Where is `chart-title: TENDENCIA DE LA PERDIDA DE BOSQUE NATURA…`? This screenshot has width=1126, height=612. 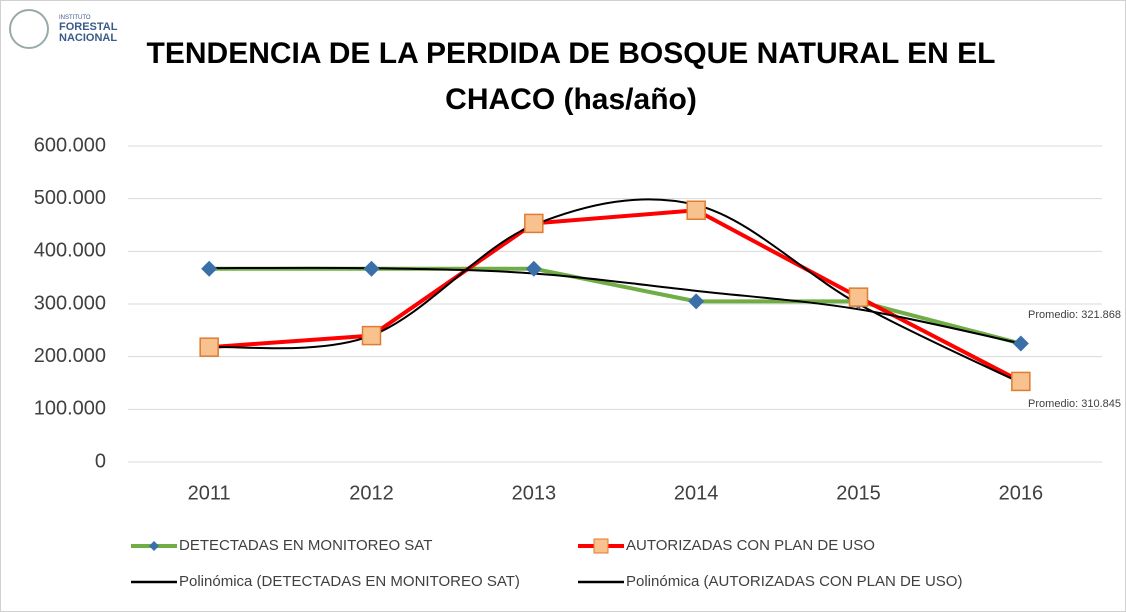
chart-title: TENDENCIA DE LA PERDIDA DE BOSQUE NATURA… is located at coordinates (571, 76).